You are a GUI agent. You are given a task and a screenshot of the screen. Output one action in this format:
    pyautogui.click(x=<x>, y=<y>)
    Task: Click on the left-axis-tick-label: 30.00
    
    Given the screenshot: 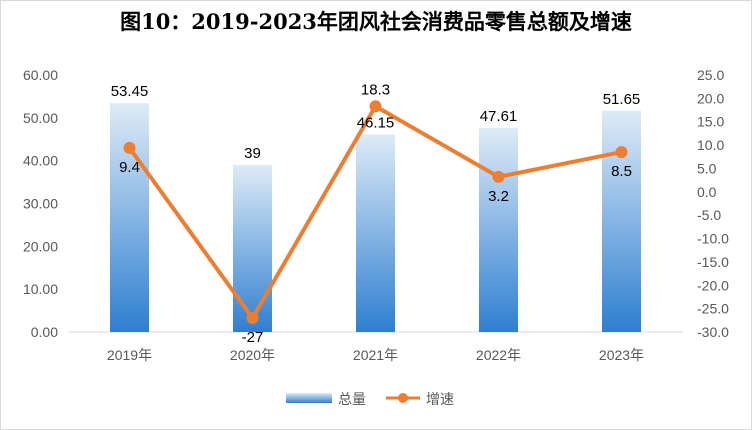 What is the action you would take?
    pyautogui.click(x=40, y=204)
    